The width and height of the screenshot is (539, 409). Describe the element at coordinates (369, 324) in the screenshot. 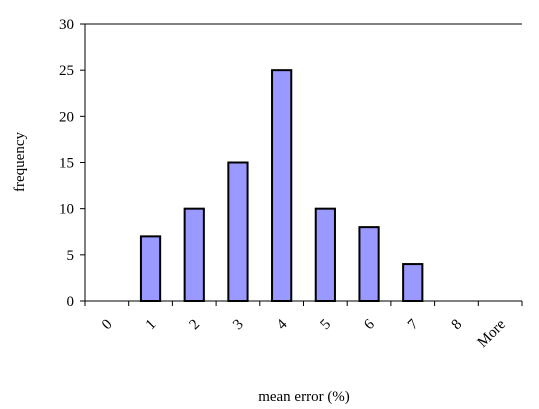

I see `x-tick-label: 6` at that location.